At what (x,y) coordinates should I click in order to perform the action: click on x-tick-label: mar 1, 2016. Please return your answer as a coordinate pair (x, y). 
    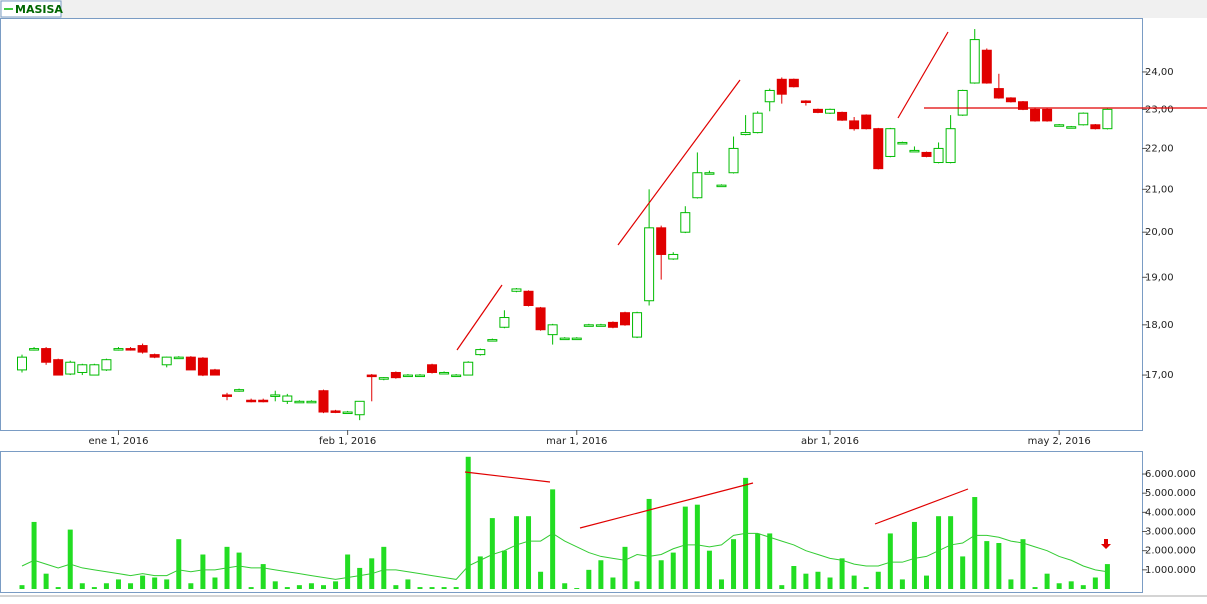
    Looking at the image, I should click on (576, 441).